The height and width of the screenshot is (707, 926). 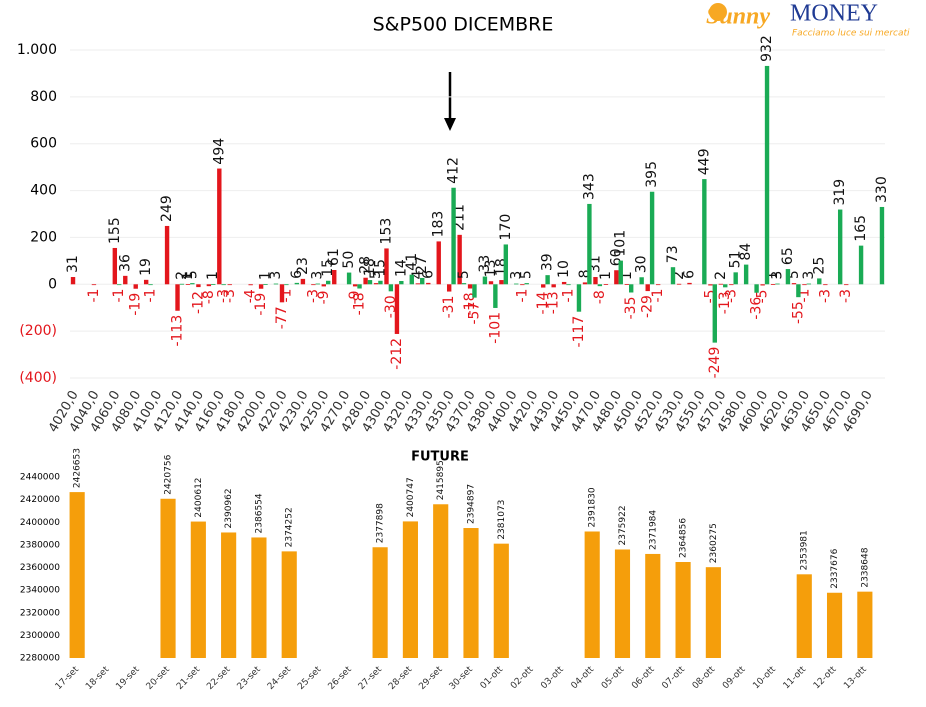 I want to click on data-label: 33, so click(x=485, y=264).